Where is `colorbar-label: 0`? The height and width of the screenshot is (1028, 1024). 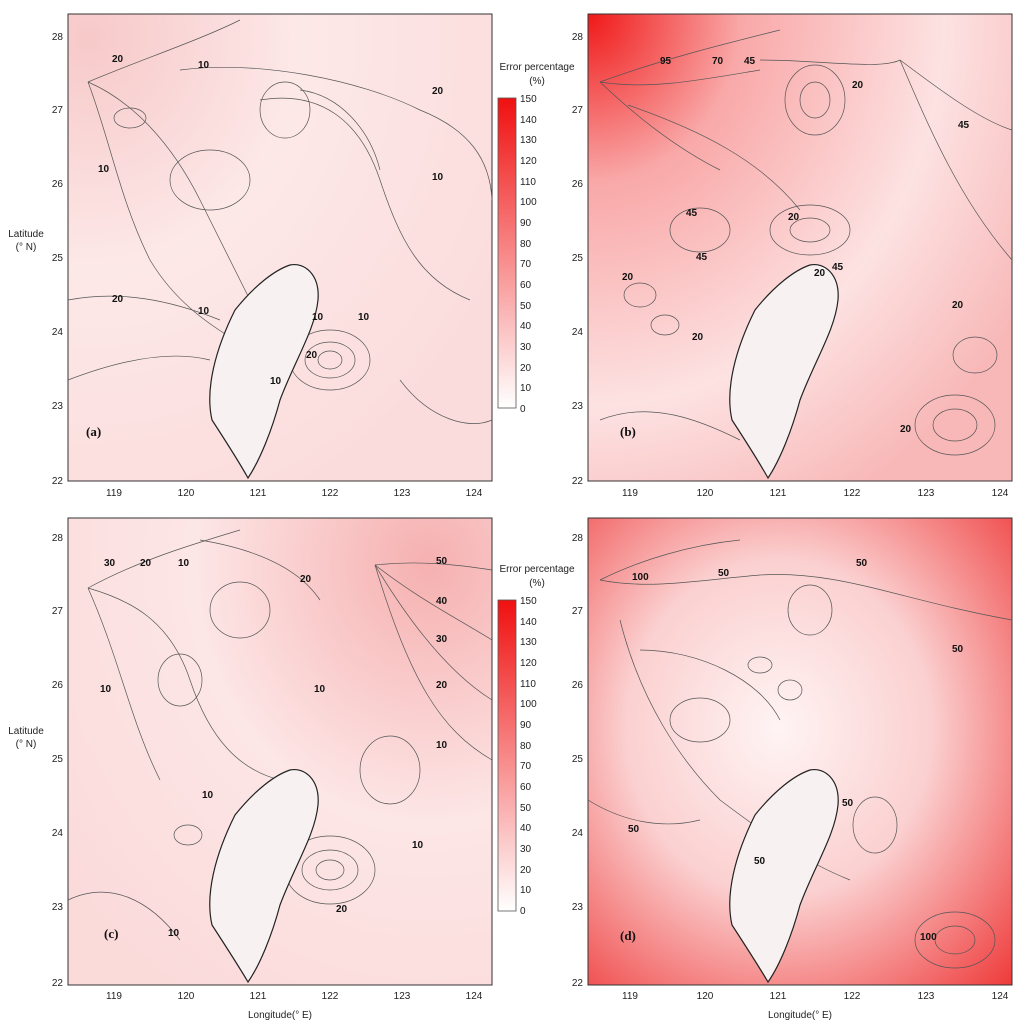
colorbar-label: 0 is located at coordinates (523, 911).